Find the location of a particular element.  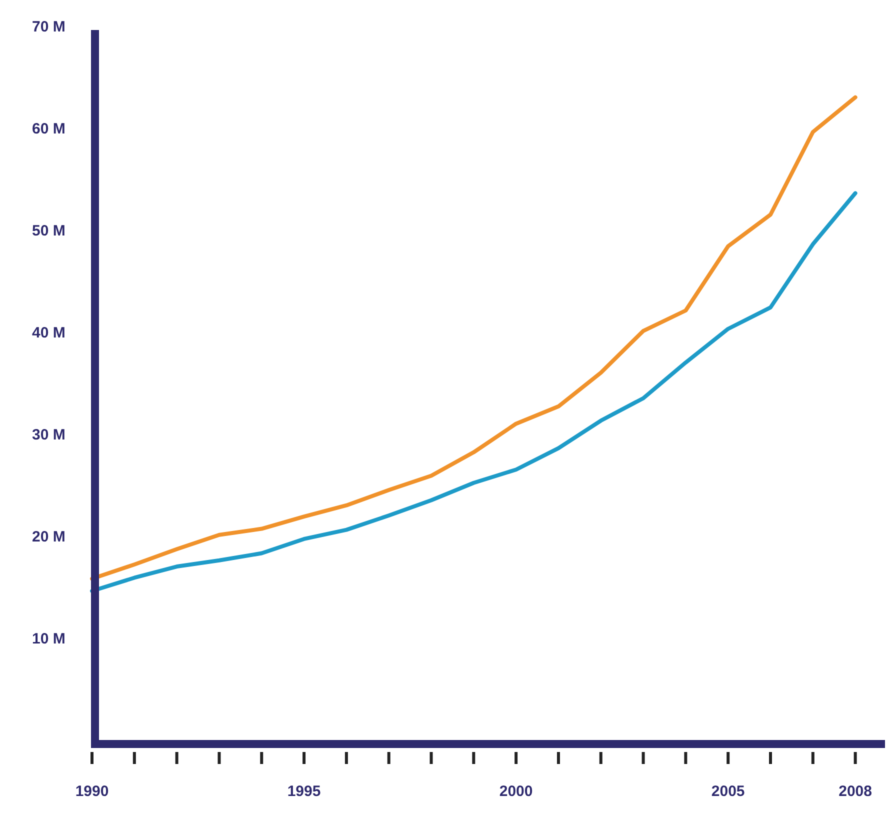

y-tick-label: 70 M is located at coordinates (49, 27).